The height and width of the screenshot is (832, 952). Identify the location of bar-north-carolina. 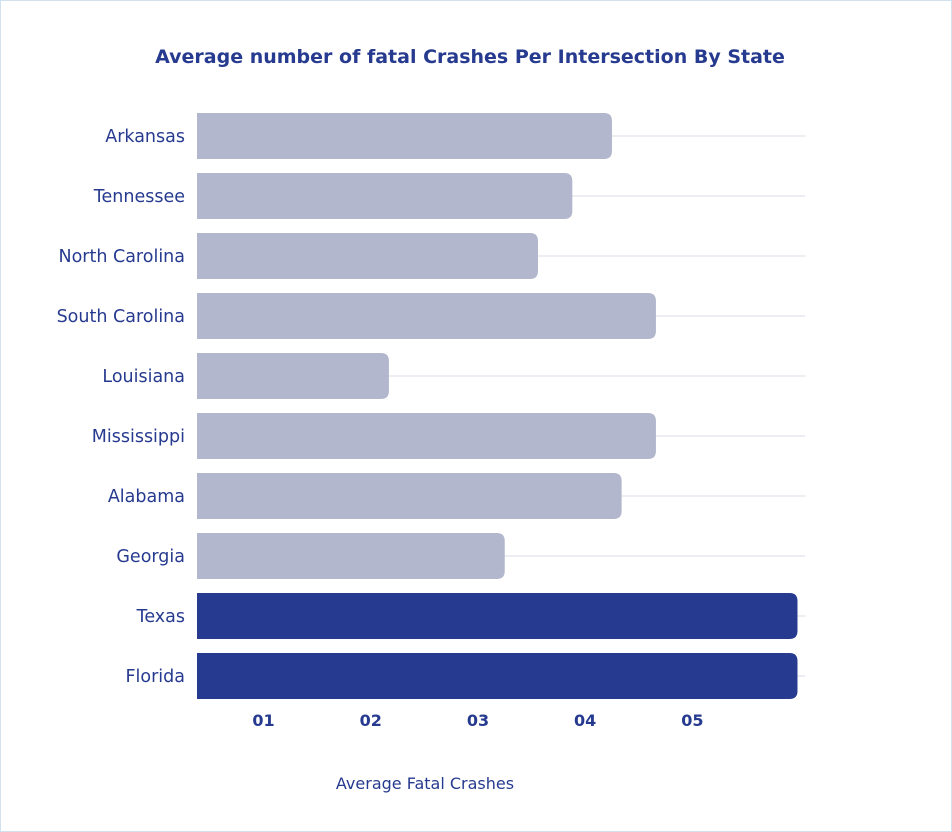
(367, 256).